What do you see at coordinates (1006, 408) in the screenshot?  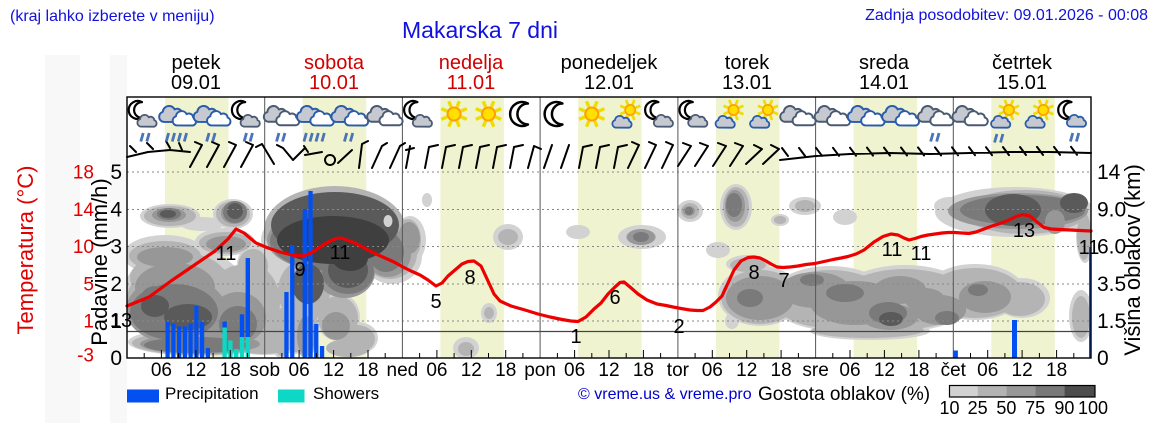 I see `svg-text: 50` at bounding box center [1006, 408].